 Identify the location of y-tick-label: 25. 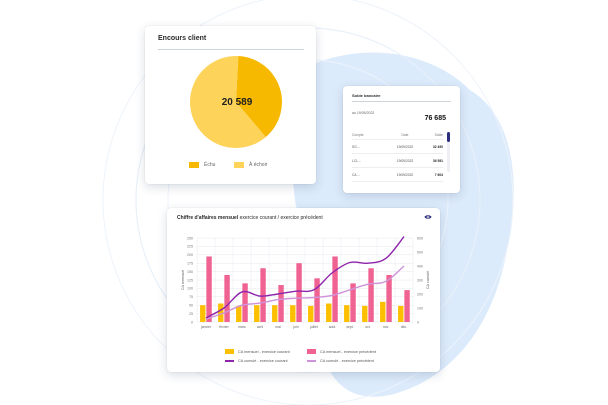
(191, 314).